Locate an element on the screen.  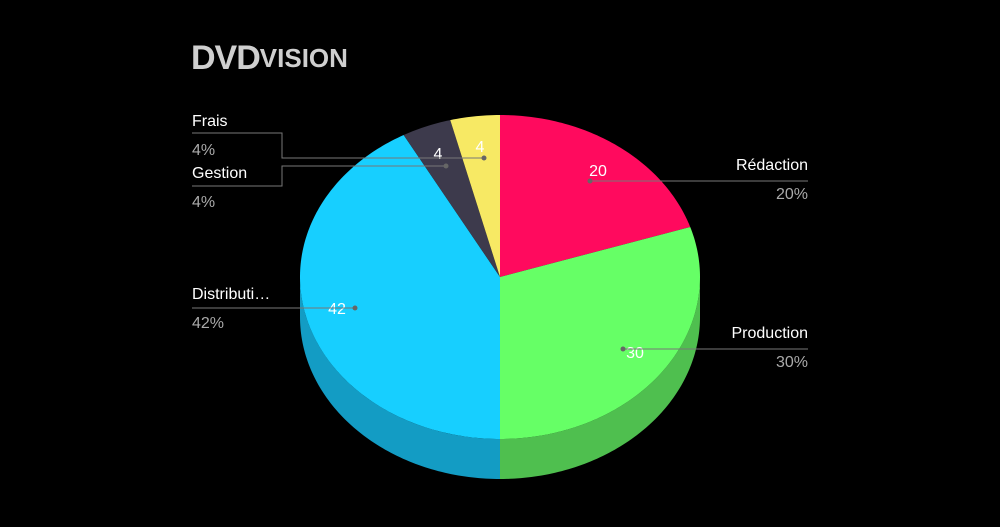
logo: DVDVISION is located at coordinates (269, 58).